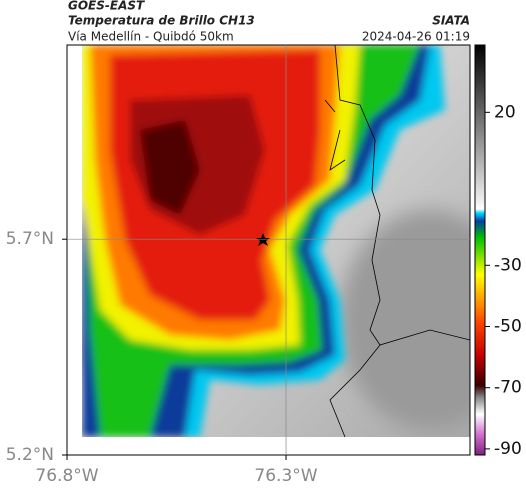 This screenshot has width=526, height=491. I want to click on y-tick-label: 5.2°N, so click(30, 455).